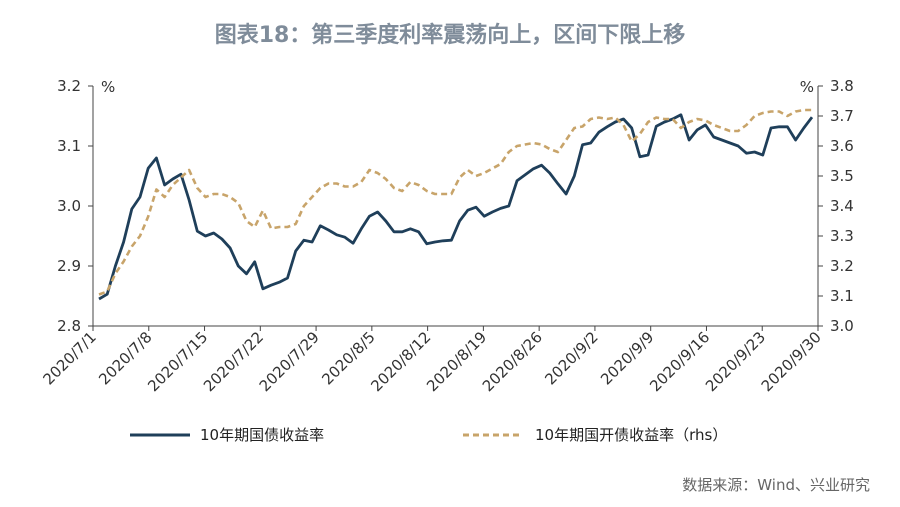  What do you see at coordinates (571, 358) in the screenshot?
I see `x-tick-label: 2020/9/2` at bounding box center [571, 358].